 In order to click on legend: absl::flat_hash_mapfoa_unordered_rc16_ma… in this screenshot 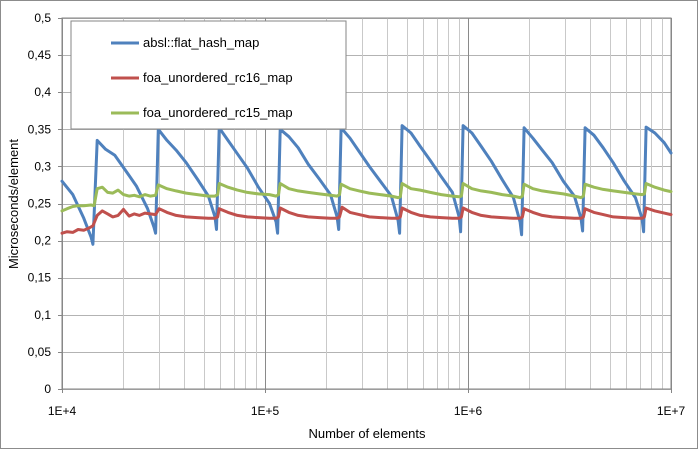, I will do `click(208, 75)`.